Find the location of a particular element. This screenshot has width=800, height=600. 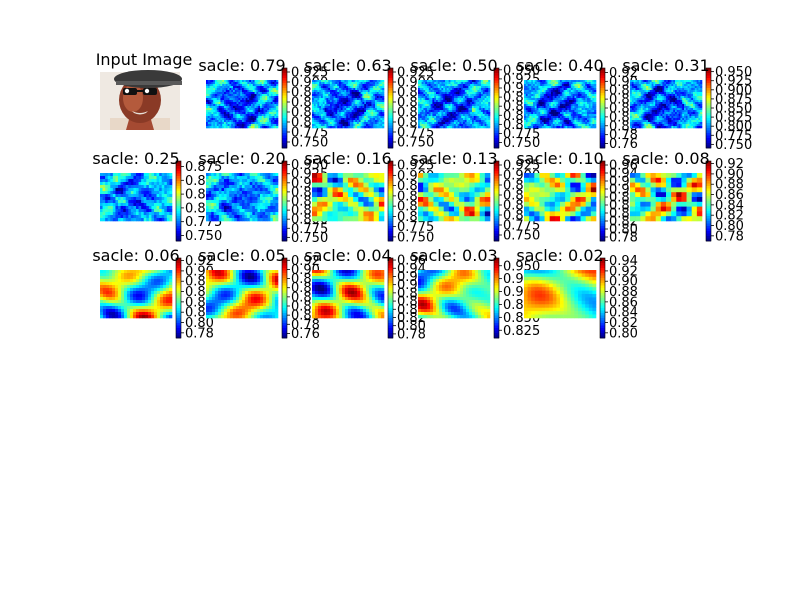

photo-glasses is located at coordinates (140, 91).